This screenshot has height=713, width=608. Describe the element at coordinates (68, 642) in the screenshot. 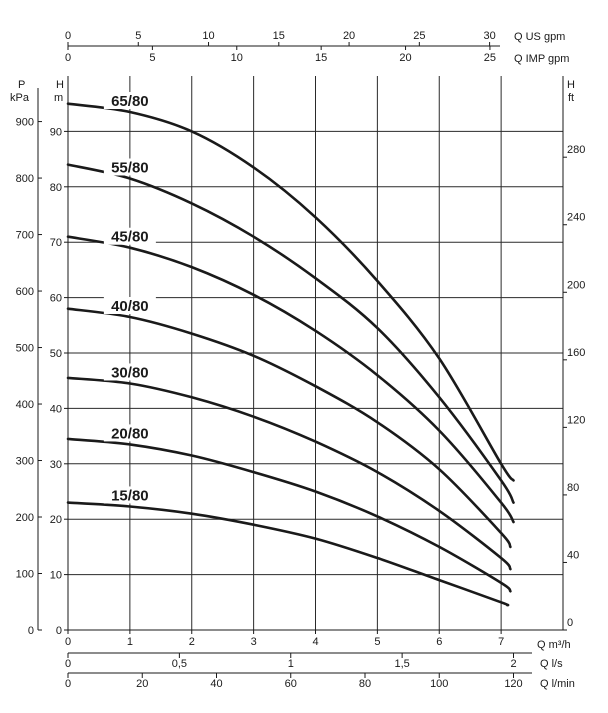

I see `tick-label-m3h: 0` at that location.